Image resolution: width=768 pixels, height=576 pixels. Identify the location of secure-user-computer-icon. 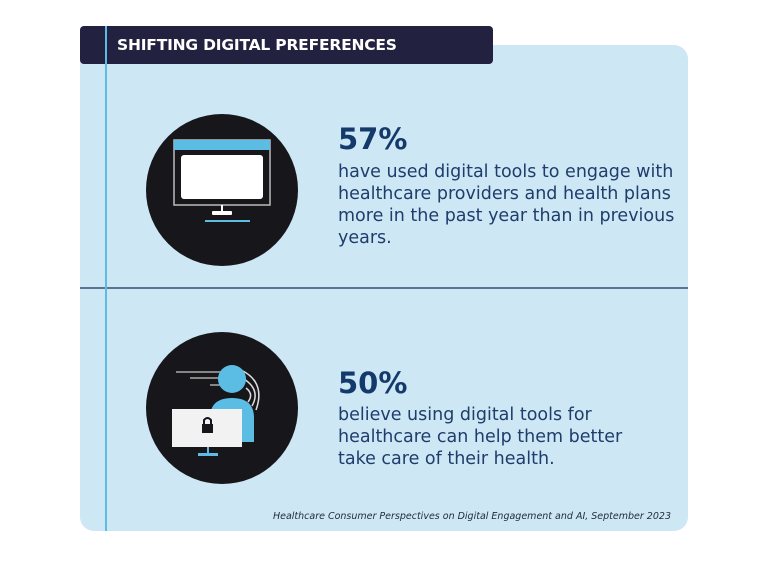
(222, 408).